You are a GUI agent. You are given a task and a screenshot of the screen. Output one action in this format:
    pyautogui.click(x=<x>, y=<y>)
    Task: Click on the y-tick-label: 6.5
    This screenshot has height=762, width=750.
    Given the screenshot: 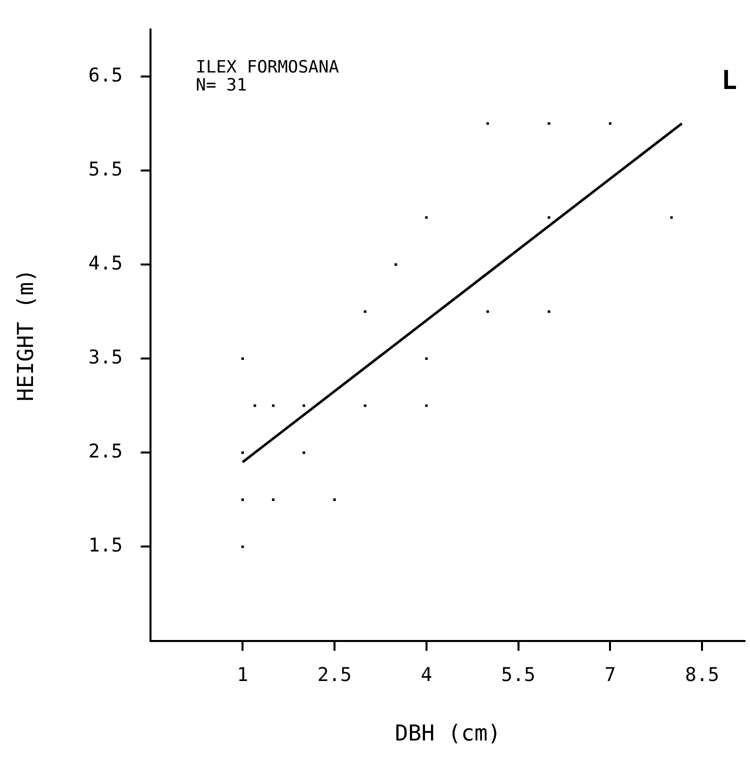 What is the action you would take?
    pyautogui.click(x=105, y=75)
    